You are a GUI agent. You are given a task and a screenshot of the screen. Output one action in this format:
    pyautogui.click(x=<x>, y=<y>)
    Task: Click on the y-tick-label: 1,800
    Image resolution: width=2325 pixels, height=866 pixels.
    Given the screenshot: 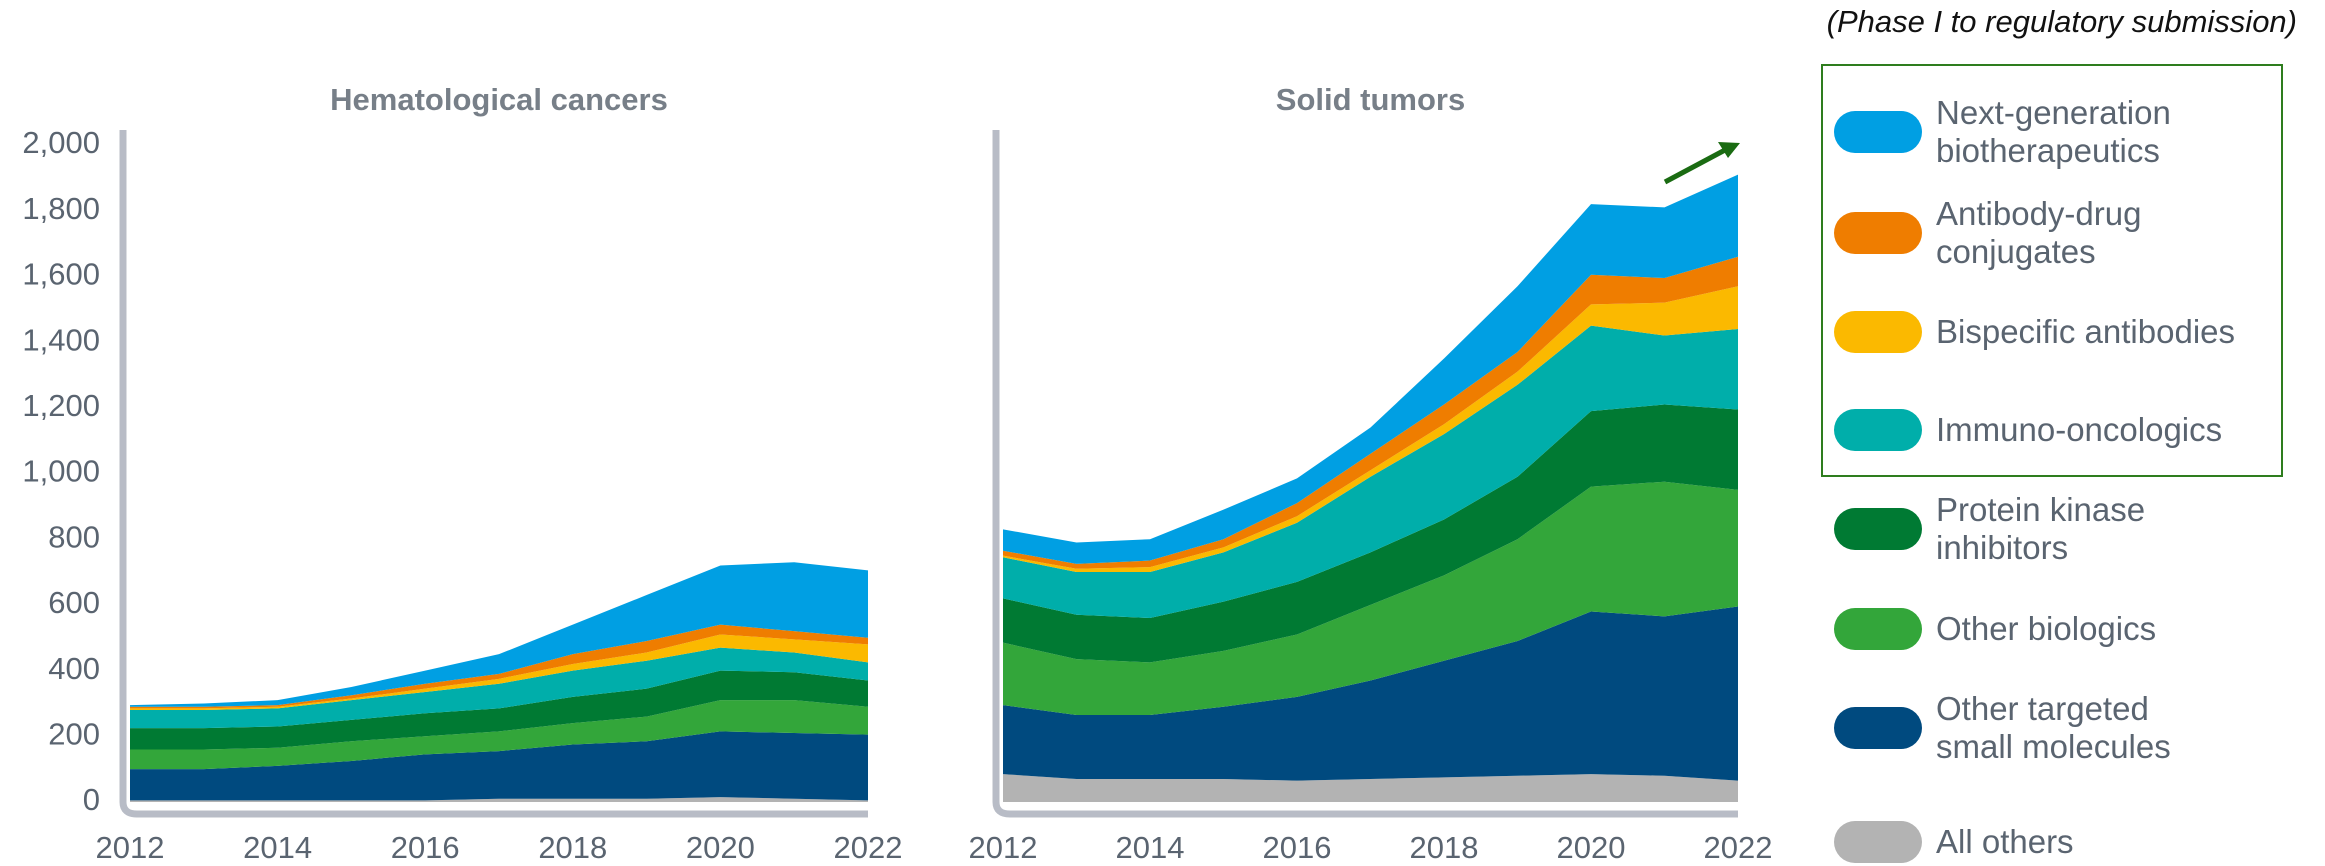 What is the action you would take?
    pyautogui.click(x=61, y=208)
    